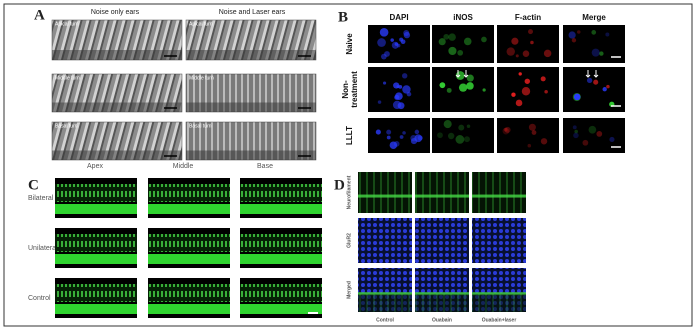 This screenshot has width=696, height=330. Describe the element at coordinates (499, 320) in the screenshot. I see `column-label: Ouabain+laser` at that location.